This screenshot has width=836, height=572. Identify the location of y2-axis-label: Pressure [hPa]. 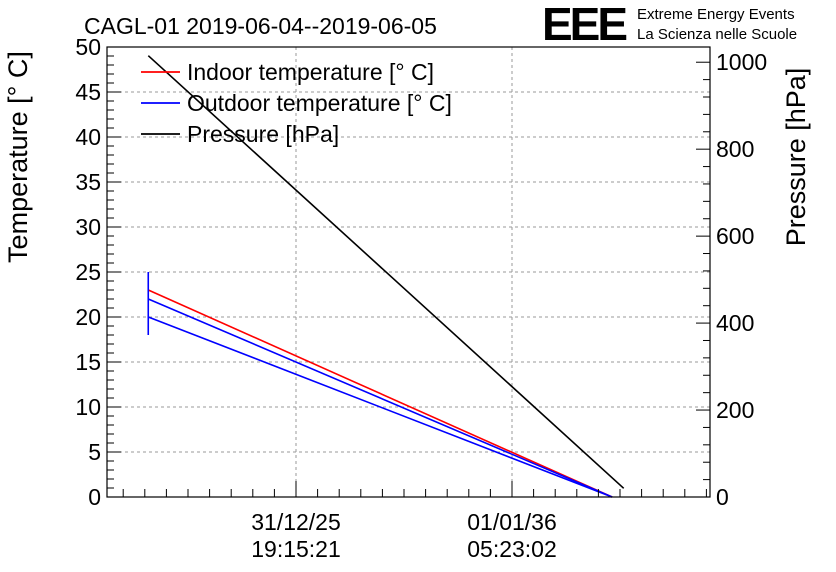
(796, 157).